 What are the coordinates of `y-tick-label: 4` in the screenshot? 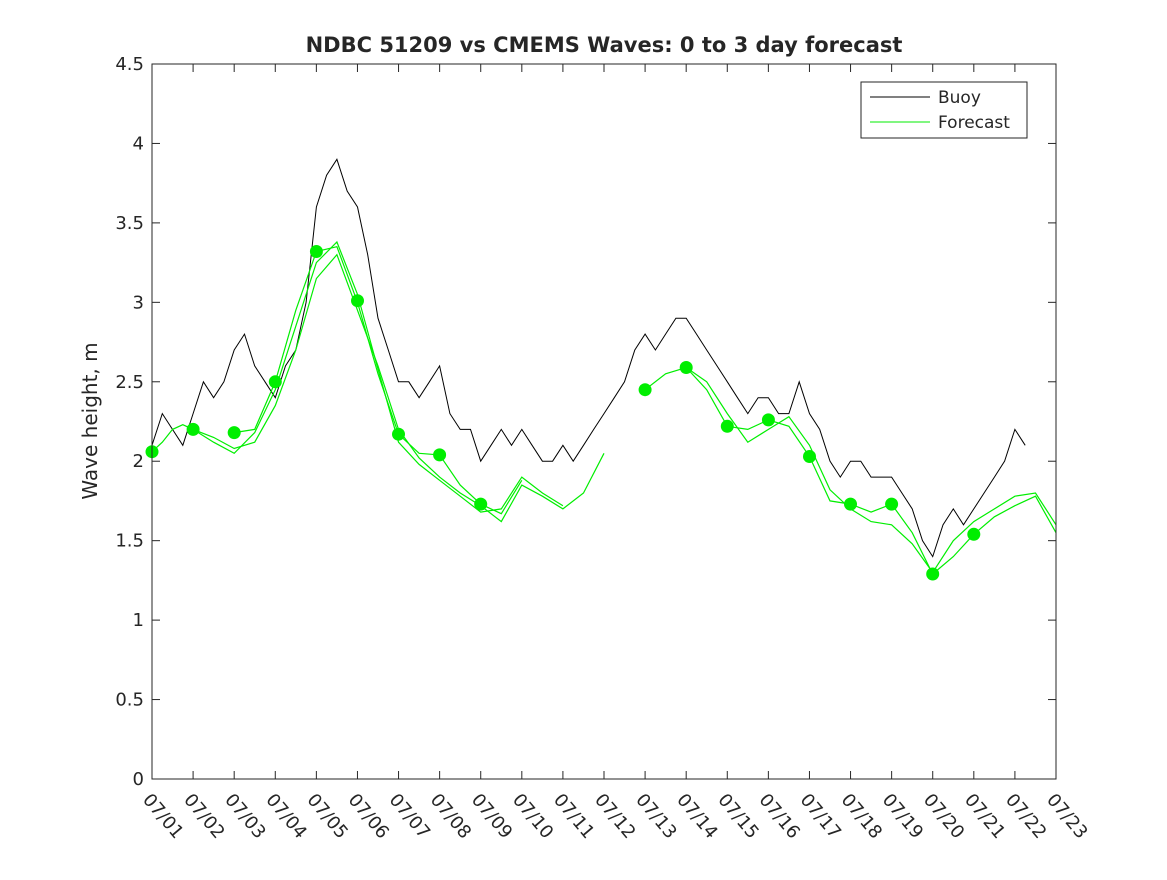 It's located at (138, 143).